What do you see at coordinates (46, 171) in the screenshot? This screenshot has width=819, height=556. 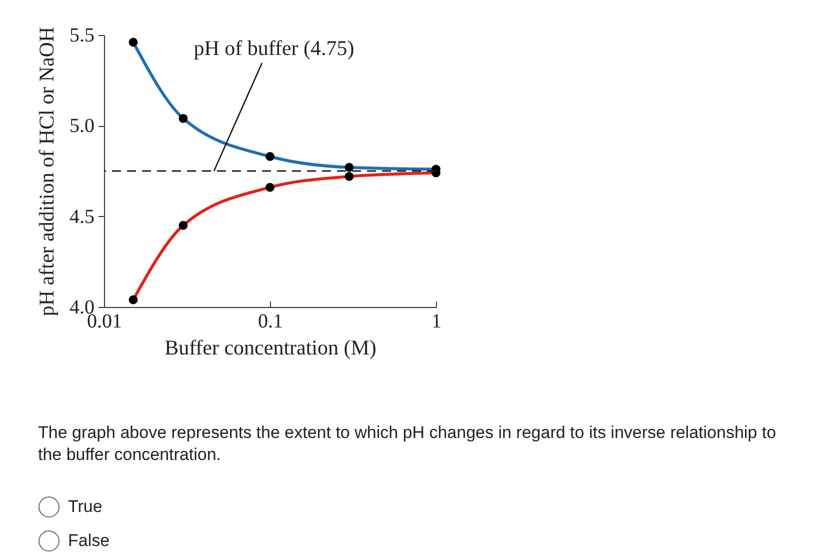 I see `y-axis-title: pH after addition of HCl or NaOH` at bounding box center [46, 171].